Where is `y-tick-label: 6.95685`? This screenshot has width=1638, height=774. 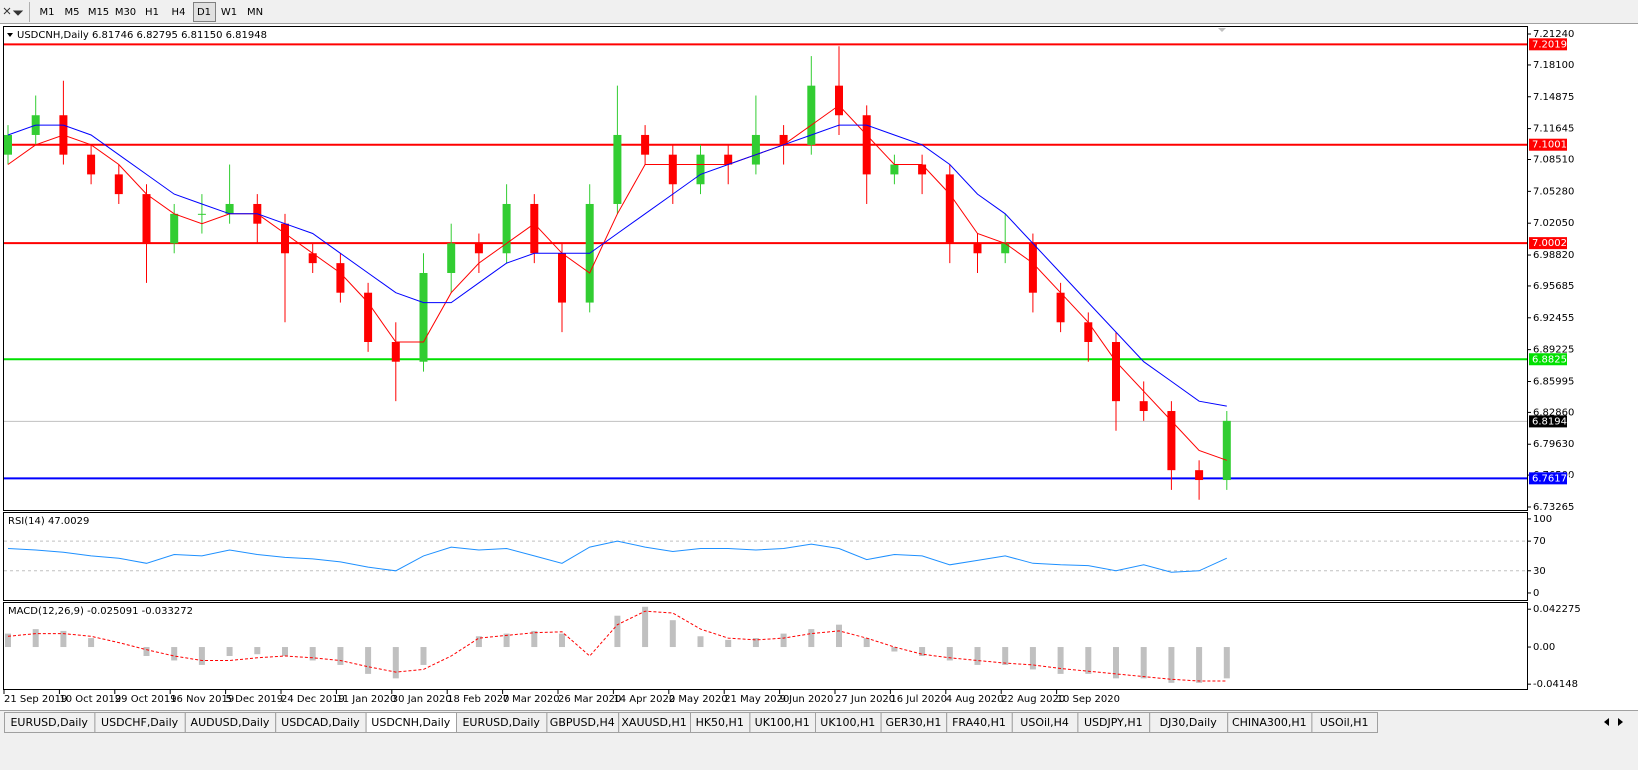 y-tick-label: 6.95685 is located at coordinates (1553, 286).